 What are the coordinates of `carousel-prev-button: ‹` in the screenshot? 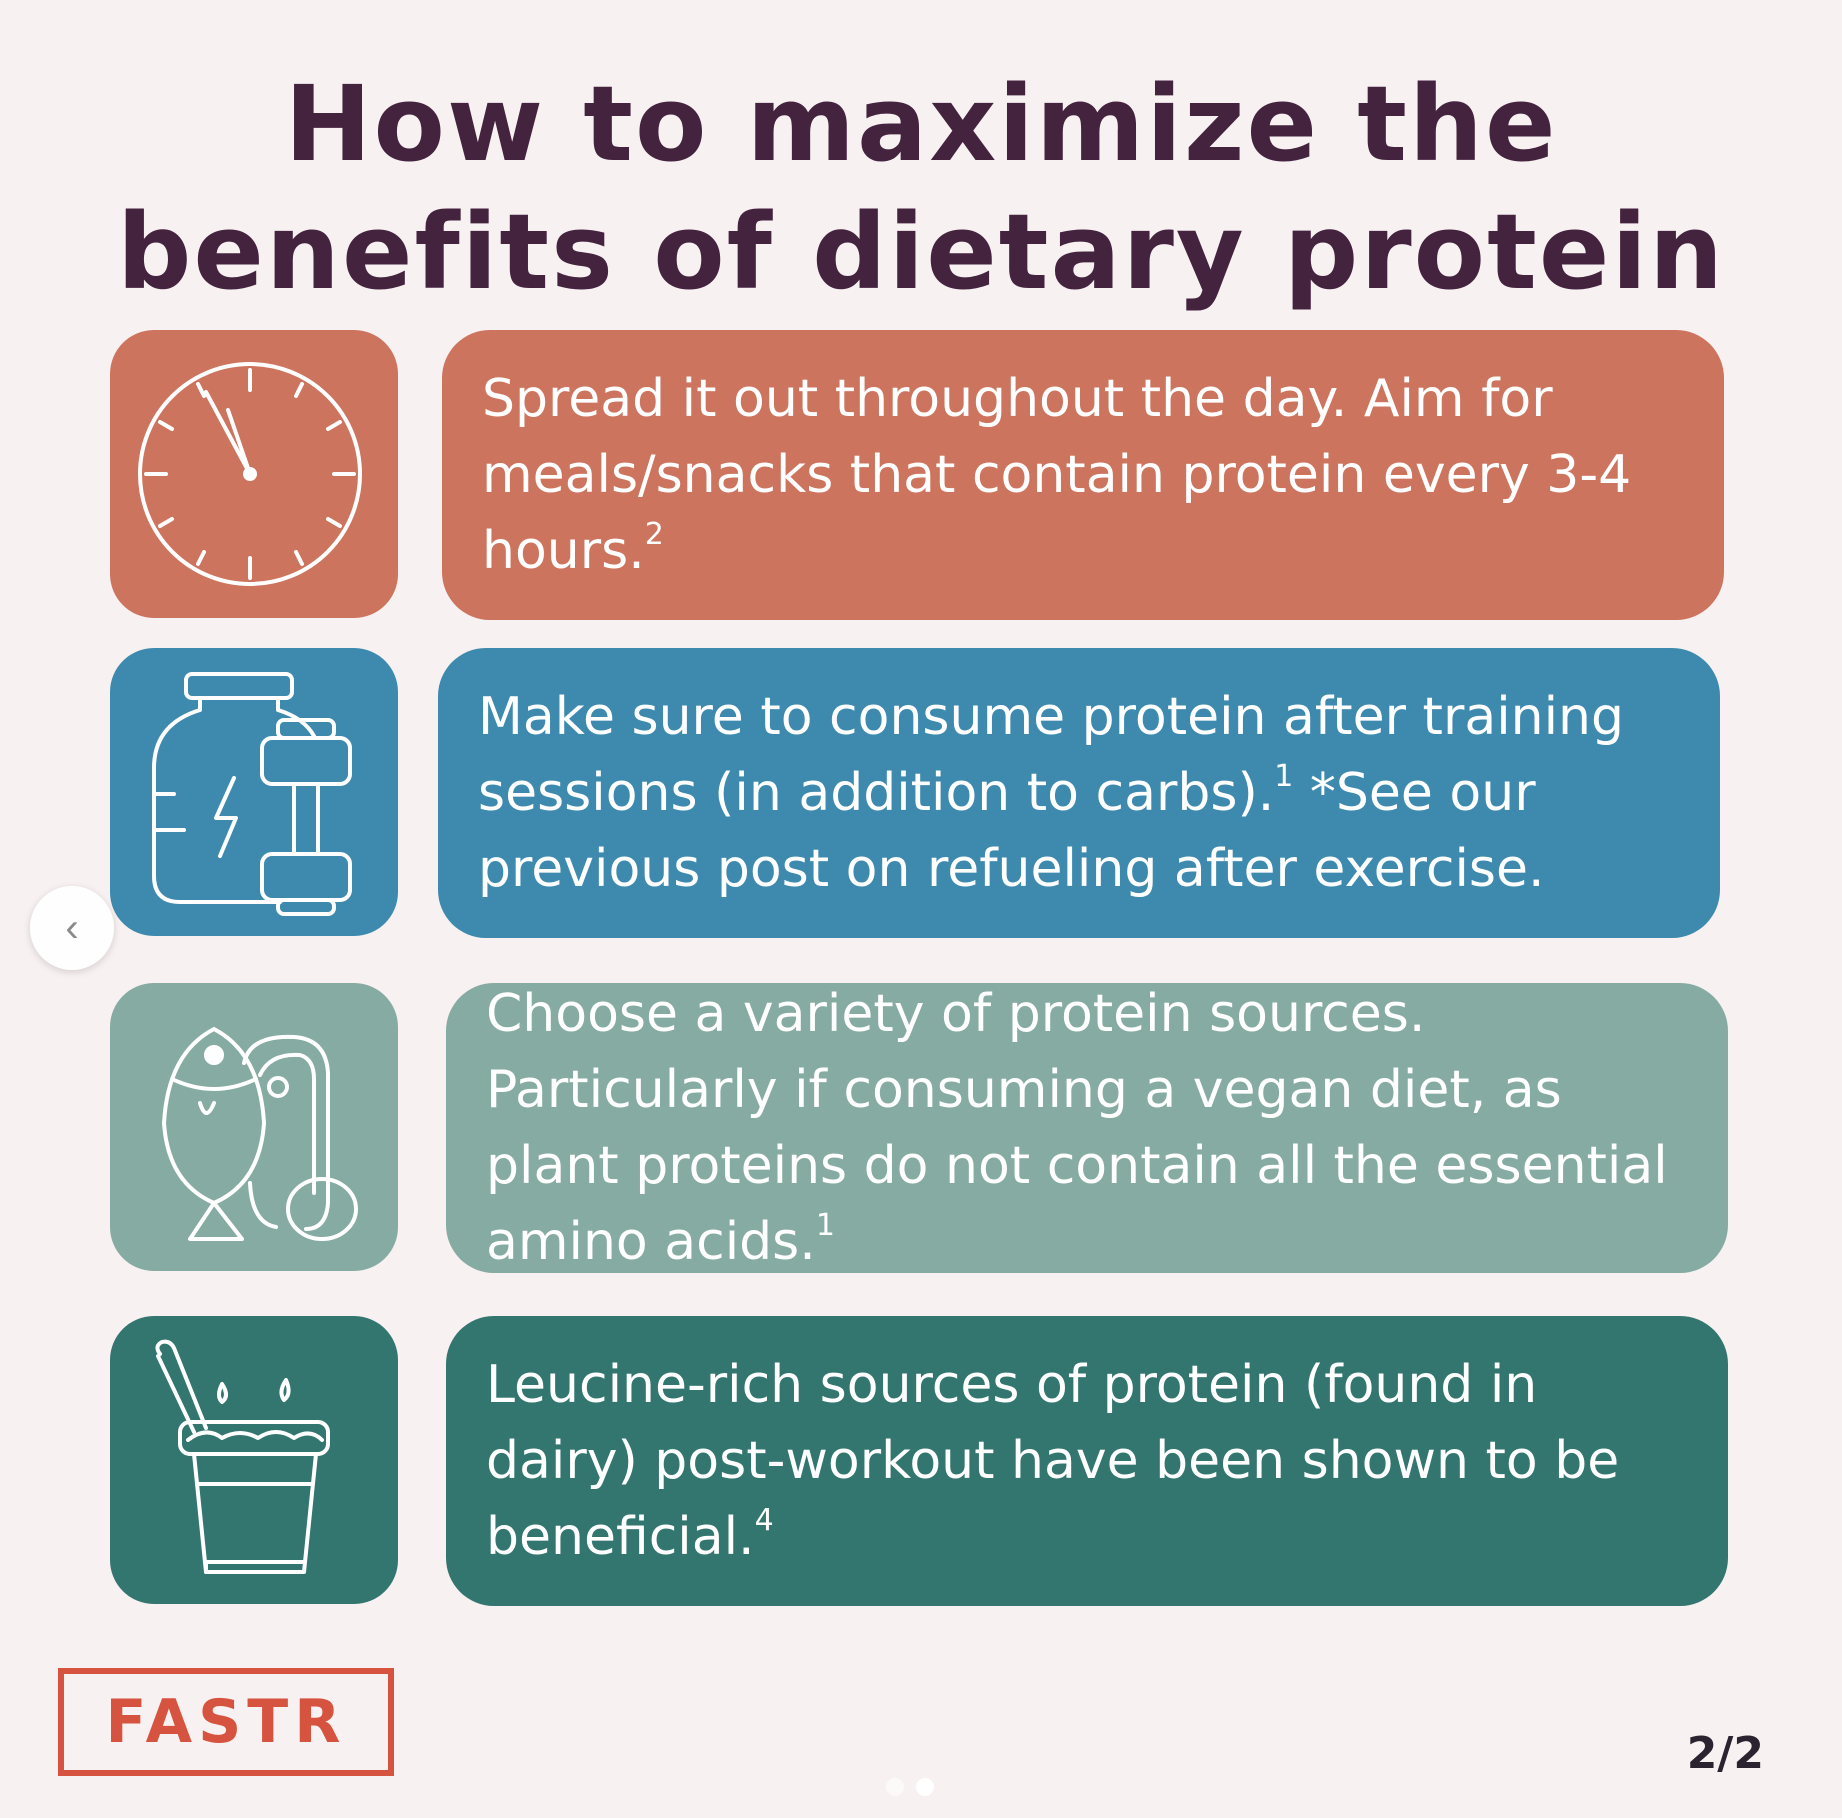 It's located at (72, 928).